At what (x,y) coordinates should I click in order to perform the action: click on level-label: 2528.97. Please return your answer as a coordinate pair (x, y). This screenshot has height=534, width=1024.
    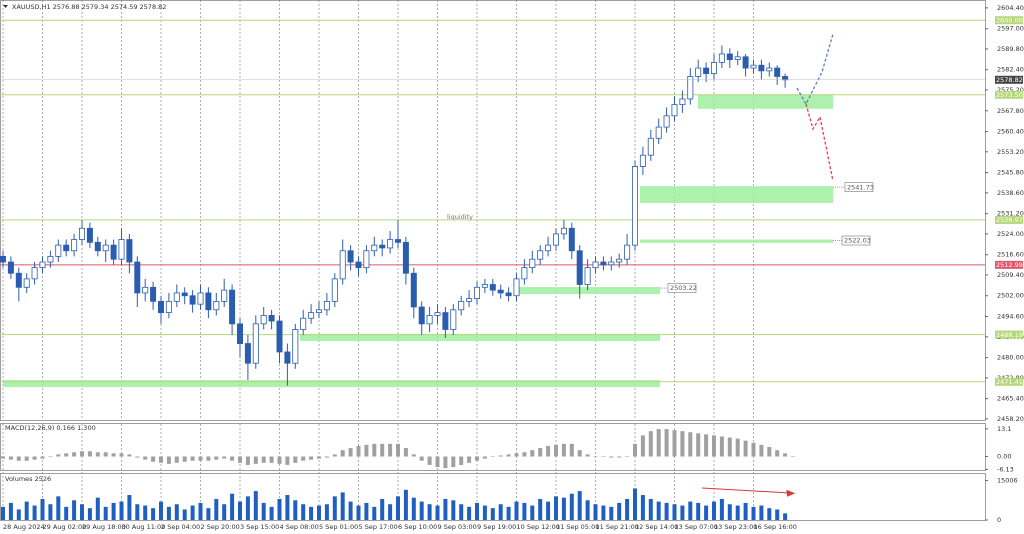
    Looking at the image, I should click on (1009, 220).